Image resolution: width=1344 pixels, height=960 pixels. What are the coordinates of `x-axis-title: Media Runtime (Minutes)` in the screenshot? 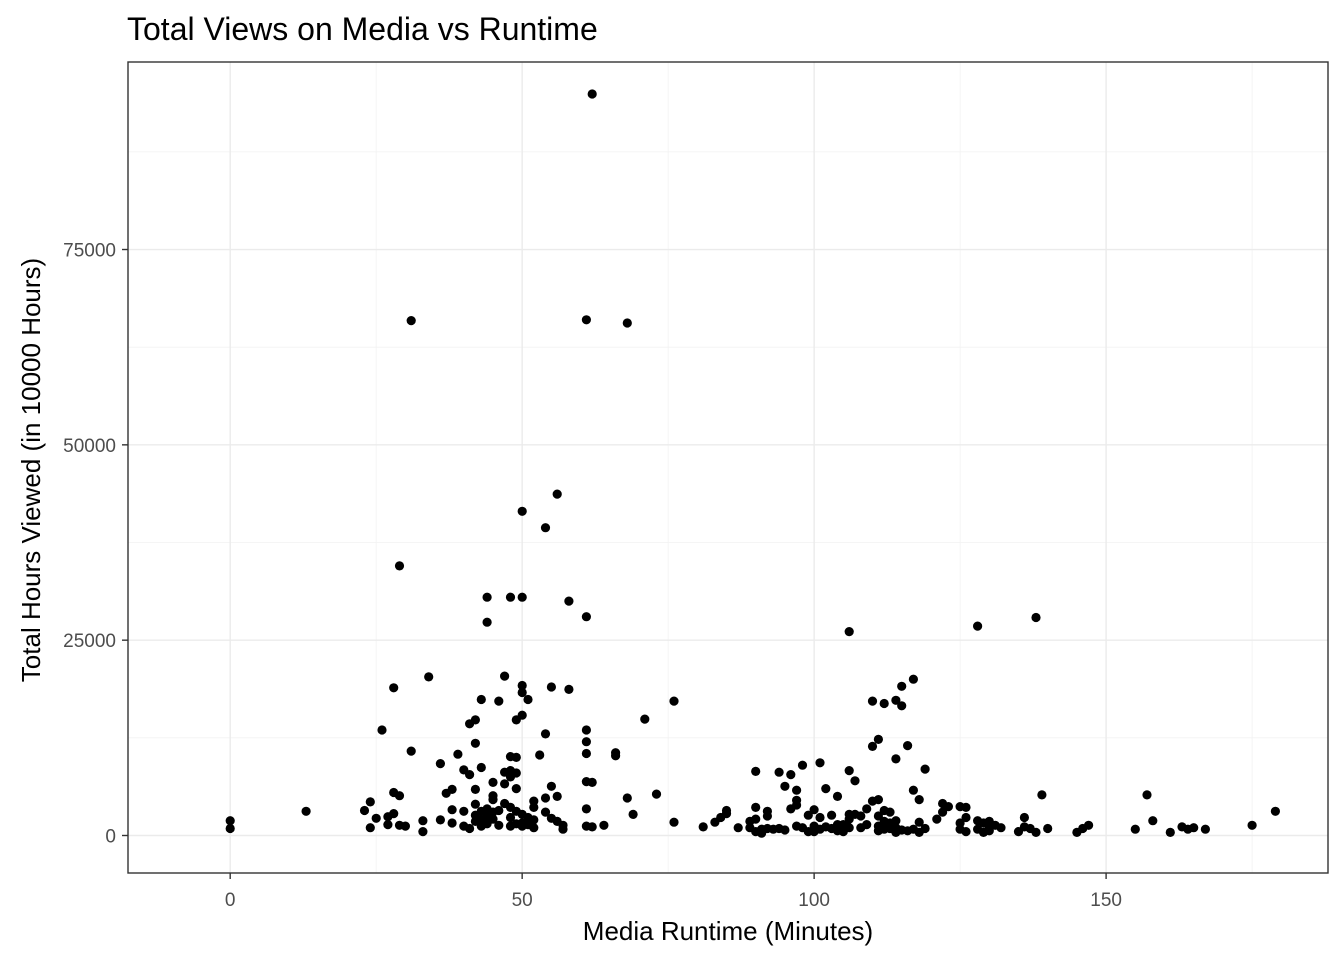 It's located at (728, 931).